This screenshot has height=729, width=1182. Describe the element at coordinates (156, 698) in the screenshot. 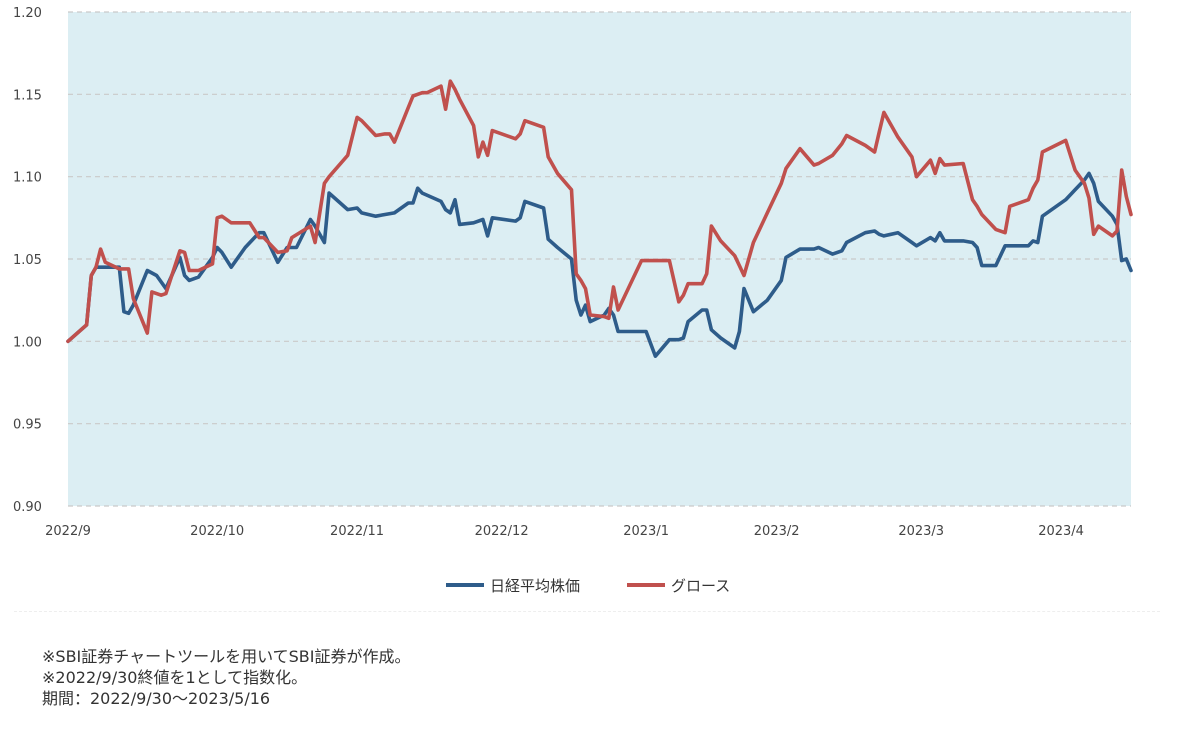

I see `note-period: 期間：2022/9/30～2023/5/16` at that location.